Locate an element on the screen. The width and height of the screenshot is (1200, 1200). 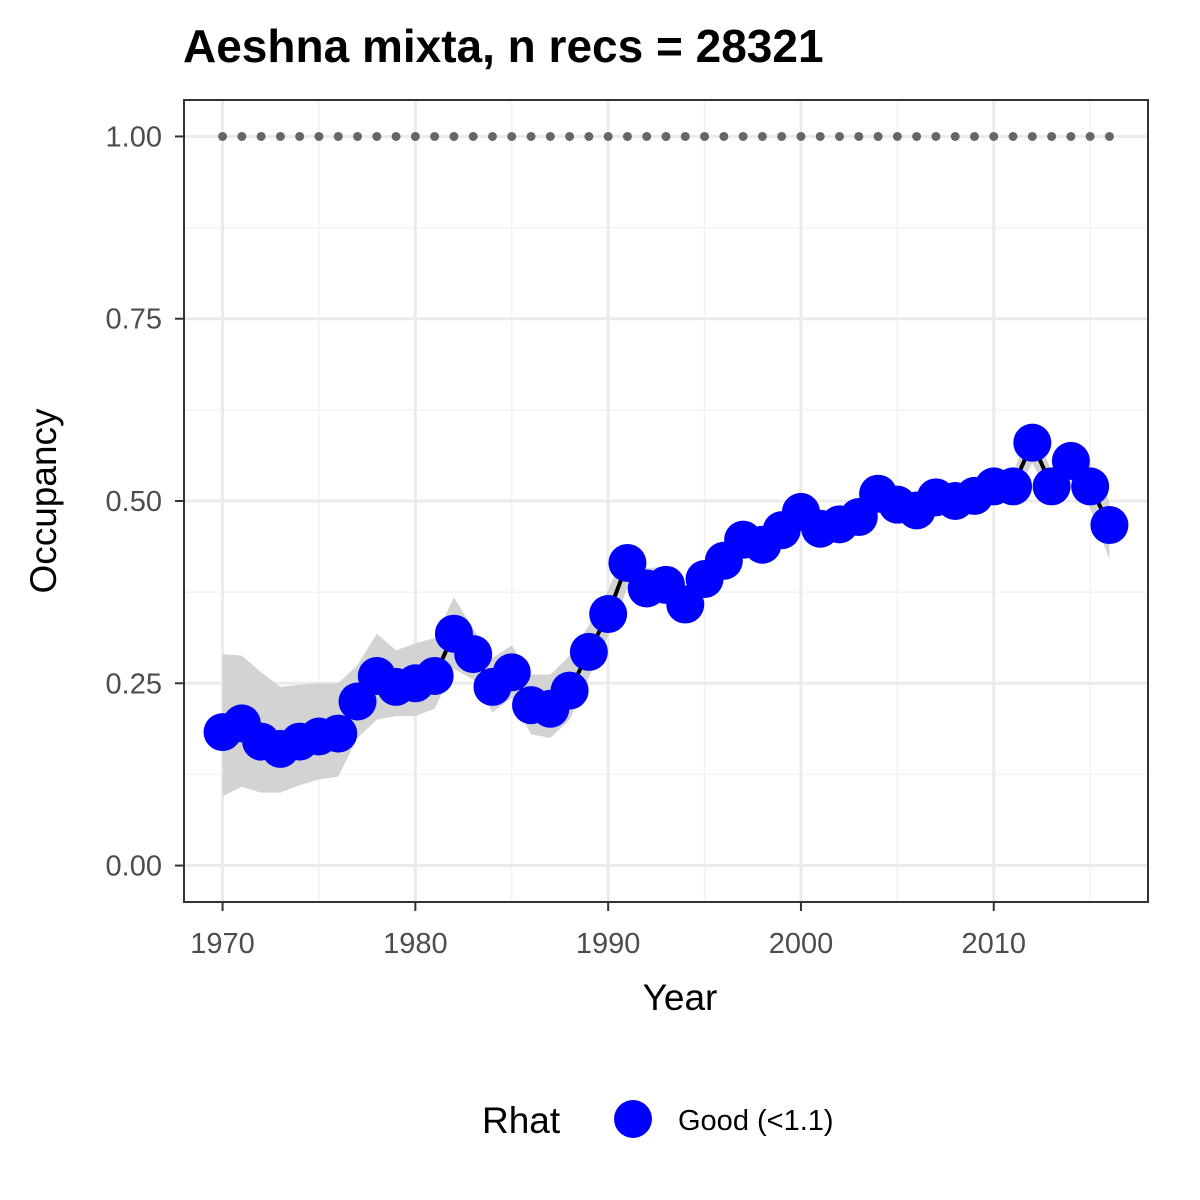
legend-title: Rhat is located at coordinates (521, 1120).